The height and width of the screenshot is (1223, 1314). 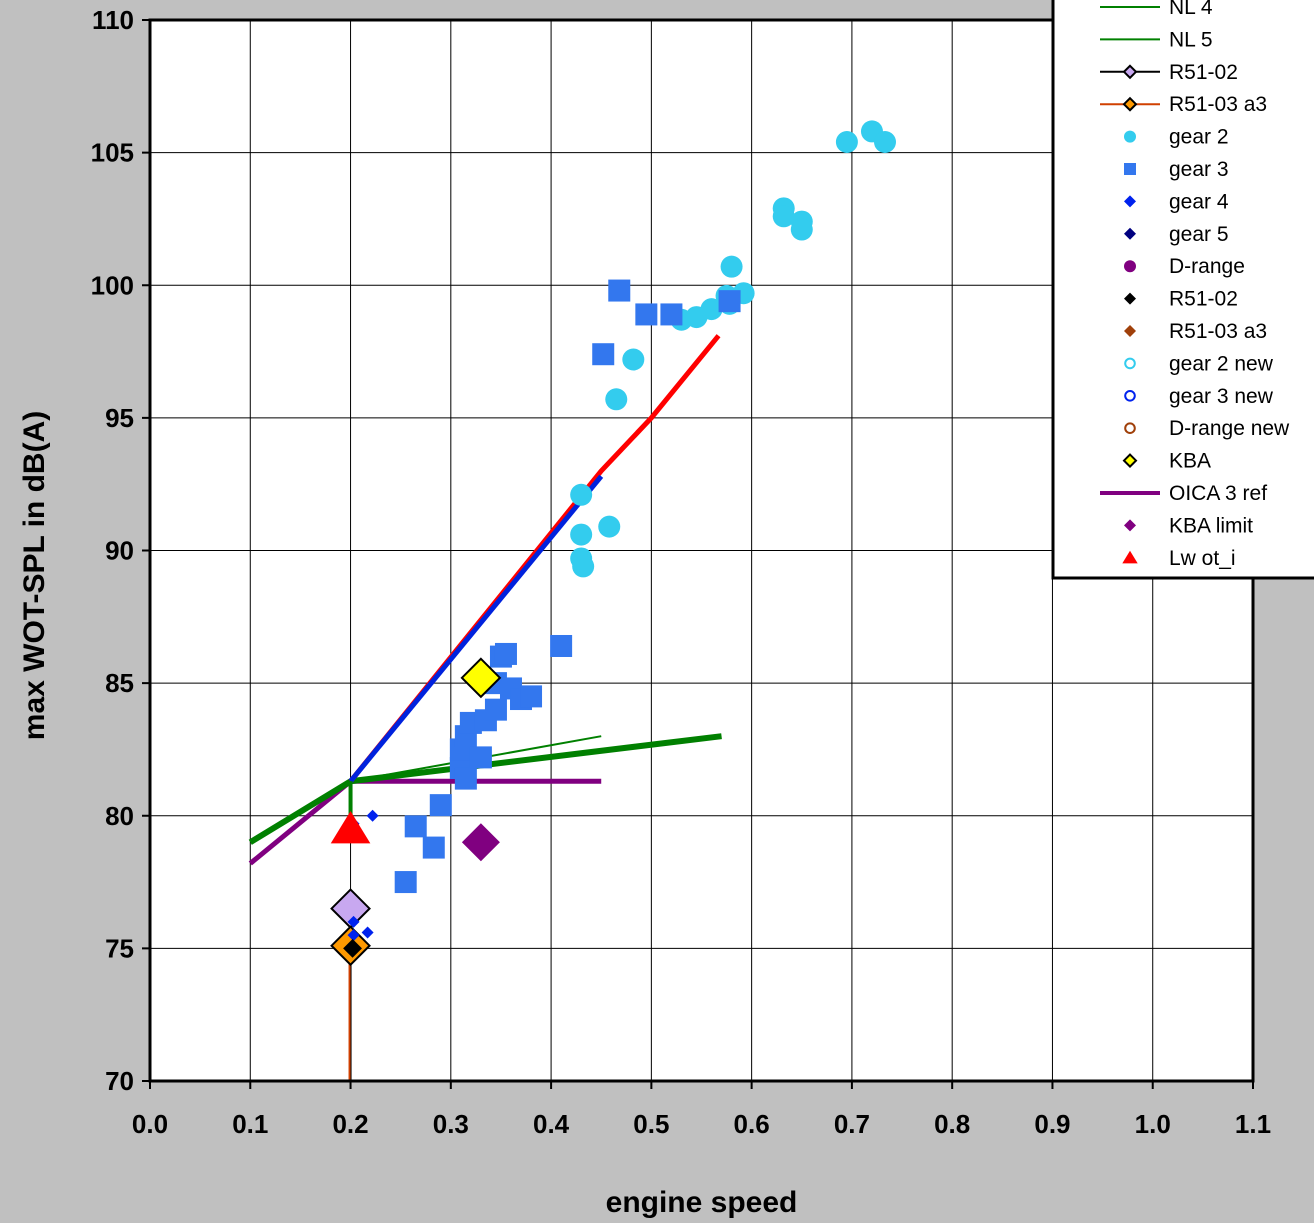 What do you see at coordinates (1207, 266) in the screenshot?
I see `legend-label: D-range` at bounding box center [1207, 266].